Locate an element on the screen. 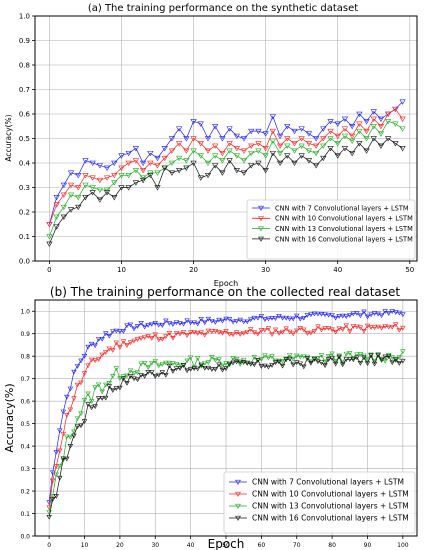  x-tick-label: 50 is located at coordinates (226, 545).